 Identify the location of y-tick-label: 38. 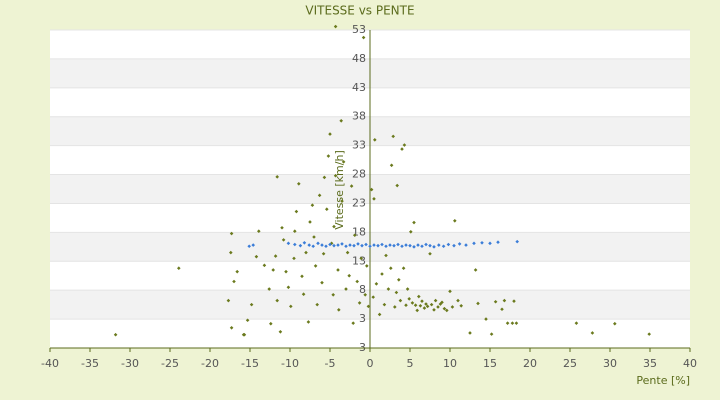
(359, 116).